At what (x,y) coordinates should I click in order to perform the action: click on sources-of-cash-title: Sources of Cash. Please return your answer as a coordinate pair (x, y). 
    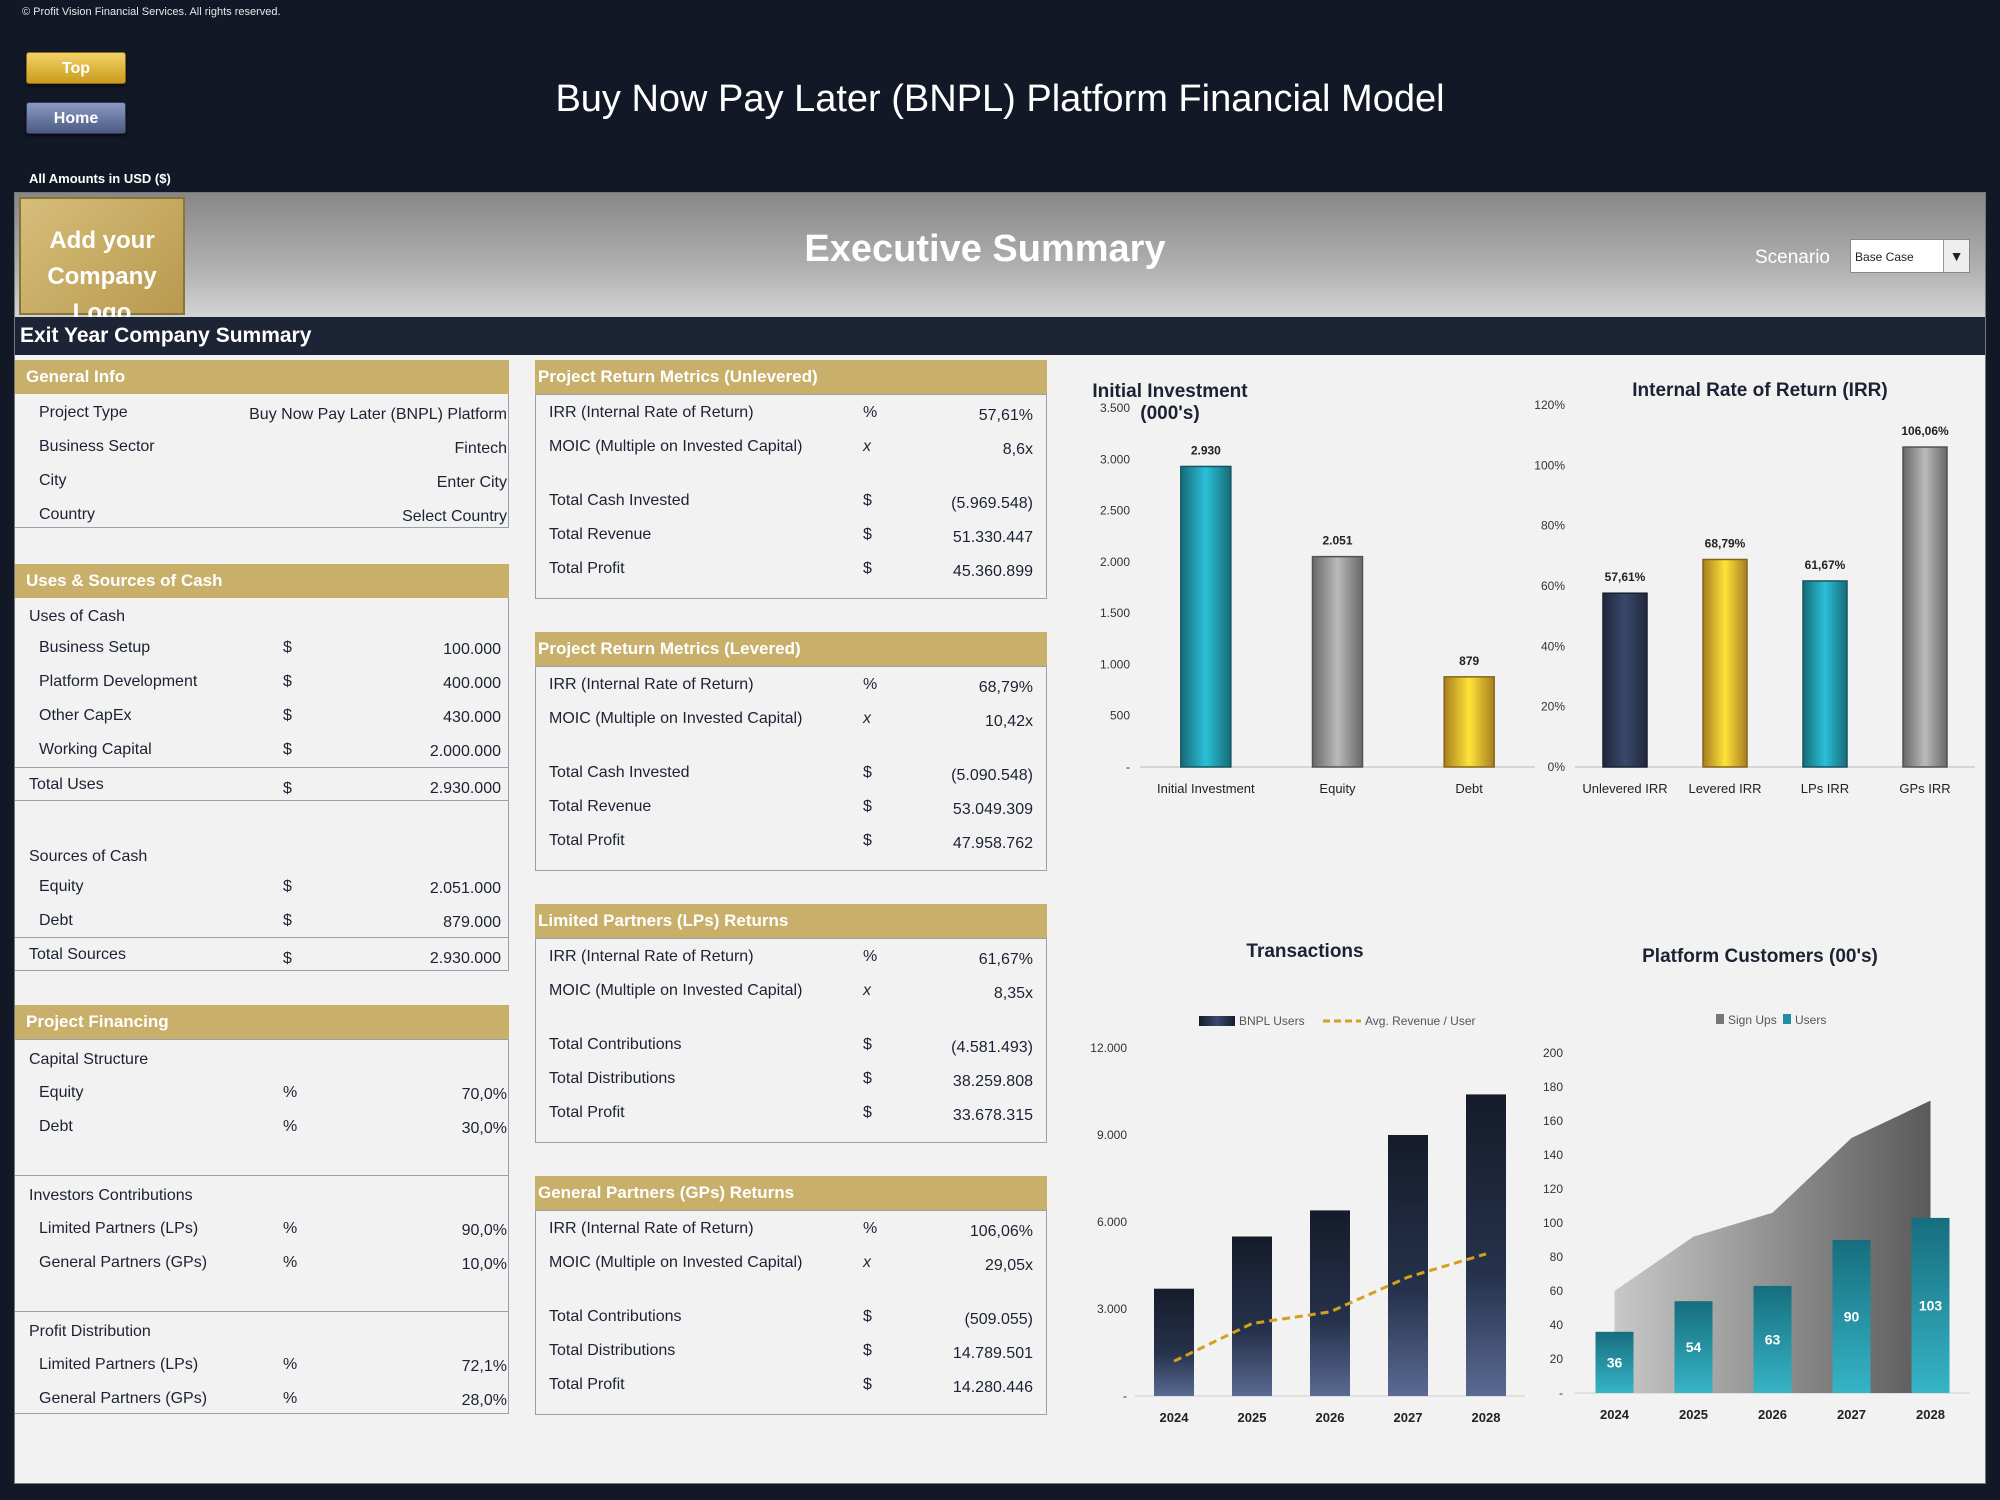
    Looking at the image, I should click on (88, 856).